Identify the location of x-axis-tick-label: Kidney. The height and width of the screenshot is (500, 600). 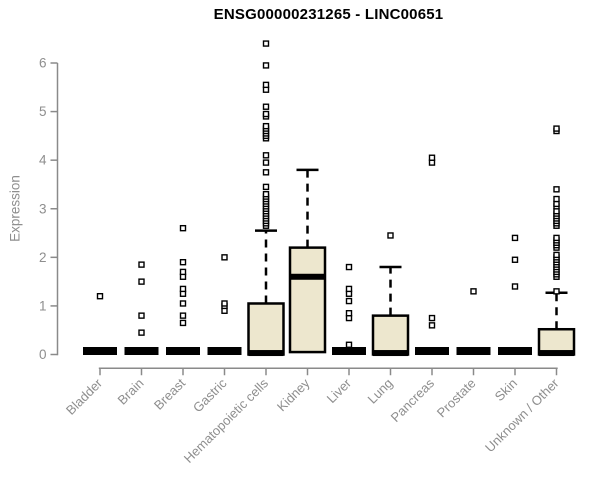
(293, 394).